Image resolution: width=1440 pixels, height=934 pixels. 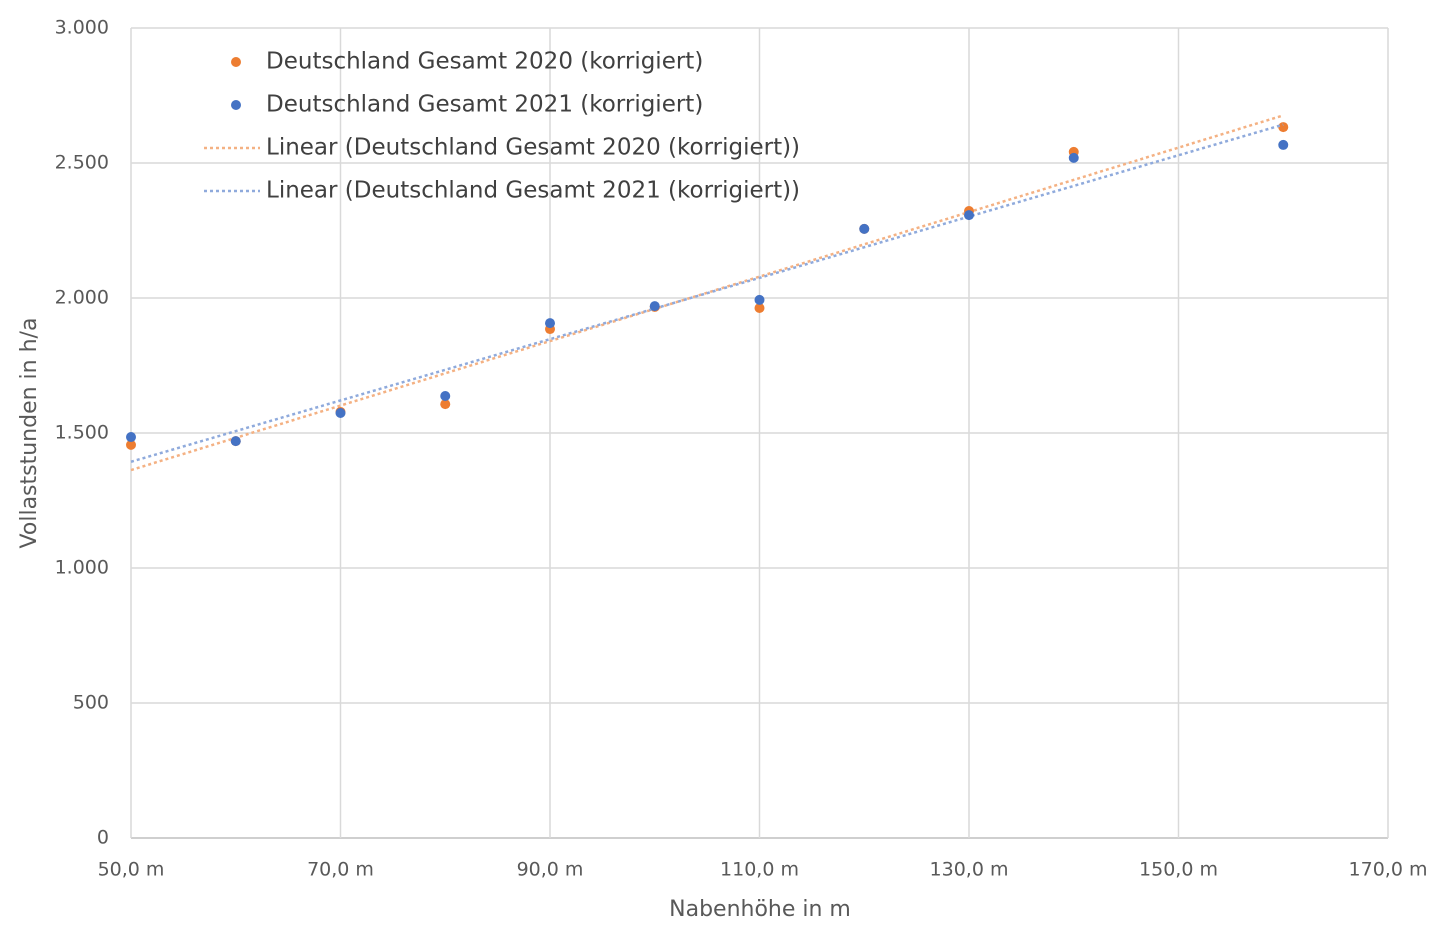 I want to click on x-tick-label: 90,0 m, so click(x=550, y=870).